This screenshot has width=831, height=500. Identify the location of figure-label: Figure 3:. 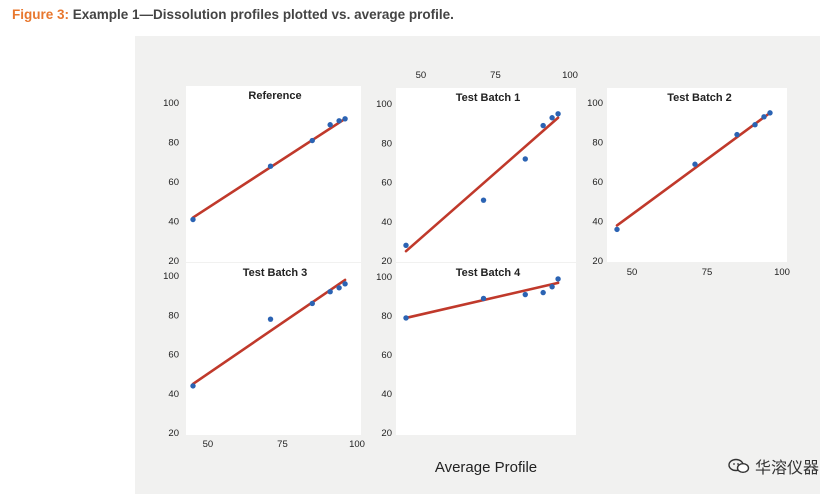
(41, 14).